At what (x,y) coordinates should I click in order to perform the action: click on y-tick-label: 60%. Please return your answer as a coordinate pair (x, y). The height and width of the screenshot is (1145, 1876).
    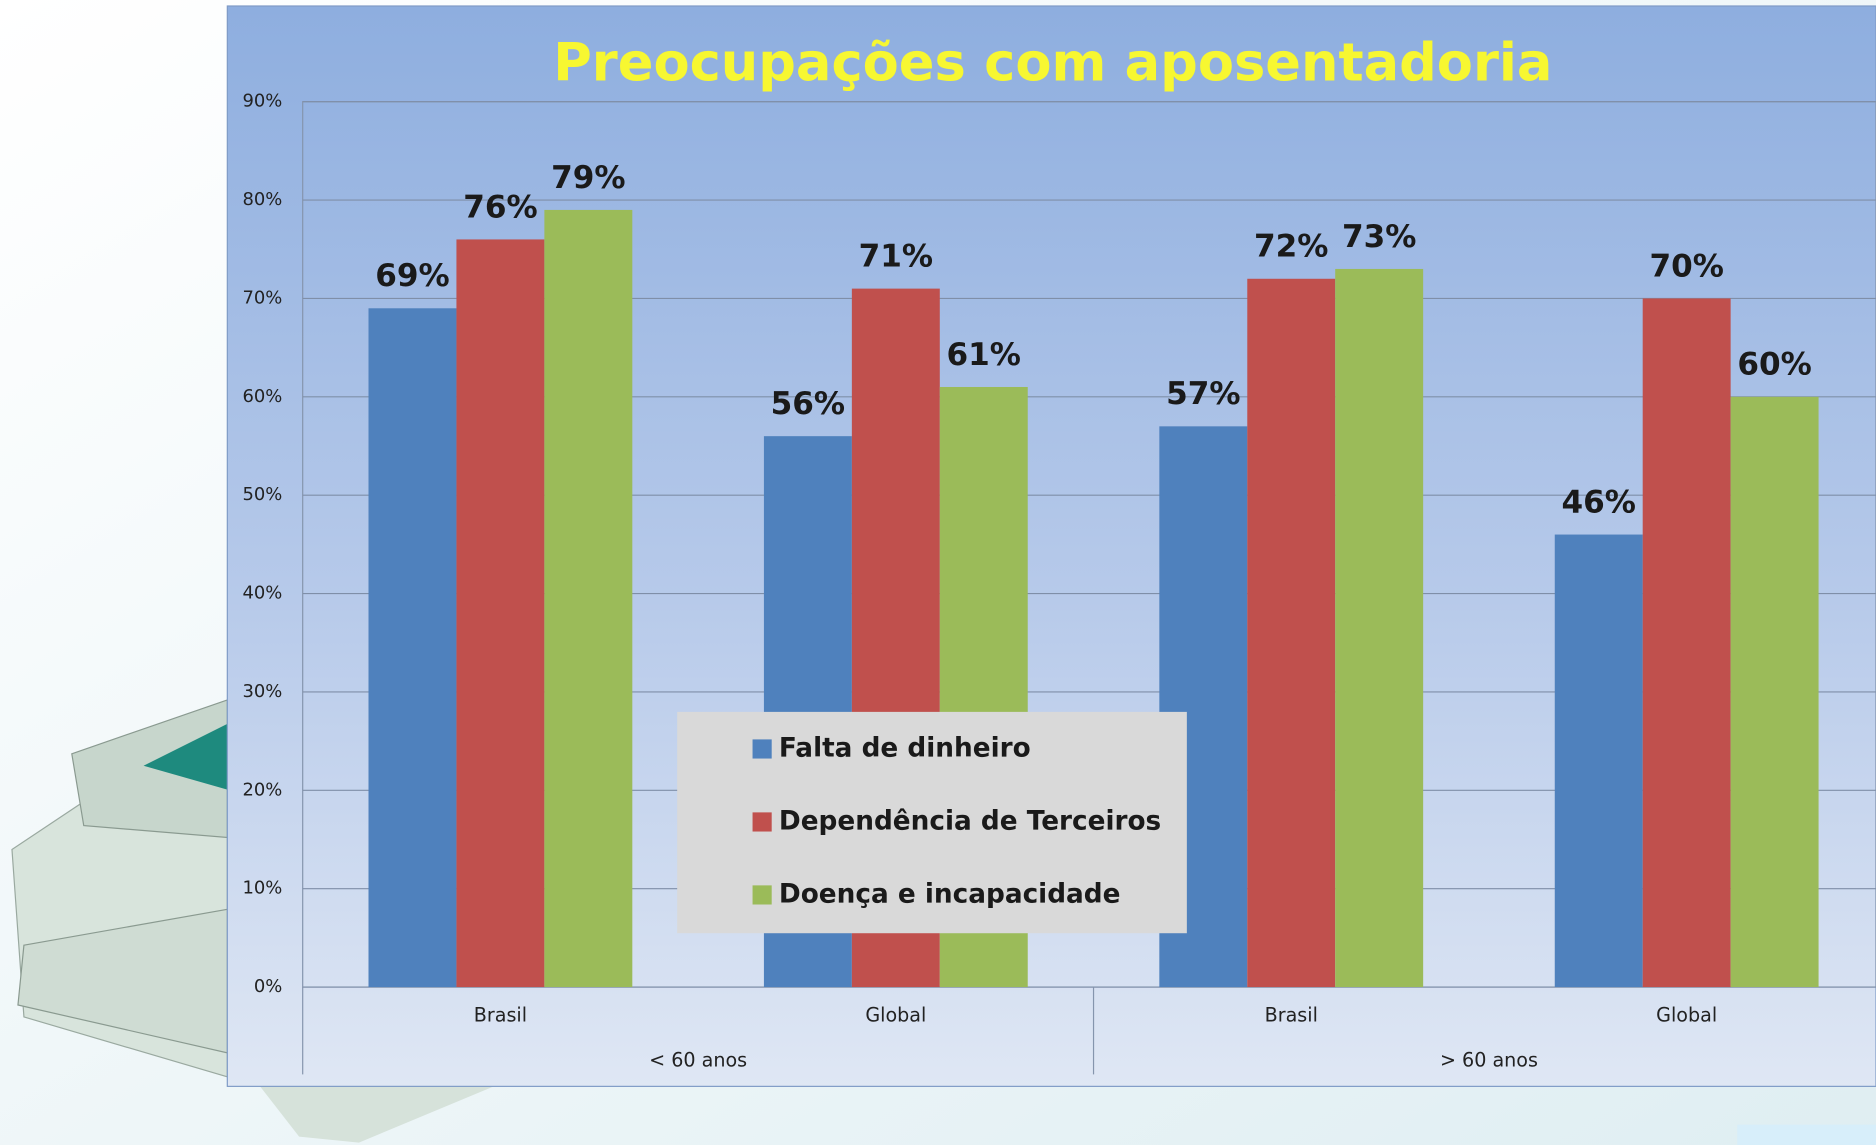
    Looking at the image, I should click on (262, 396).